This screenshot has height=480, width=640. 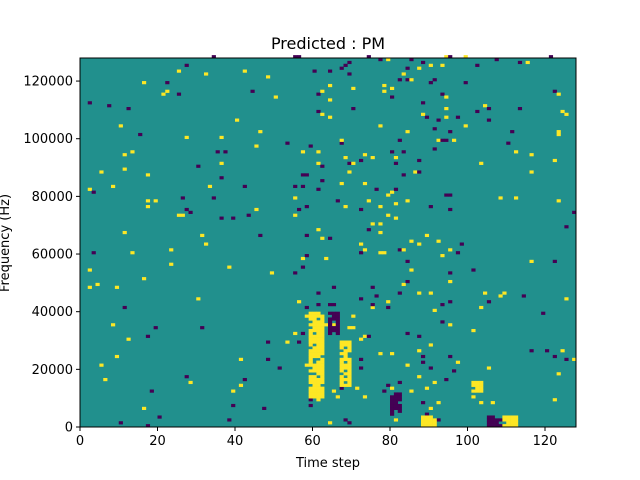 What do you see at coordinates (6, 243) in the screenshot?
I see `y-axis-label: Frequency (Hz)` at bounding box center [6, 243].